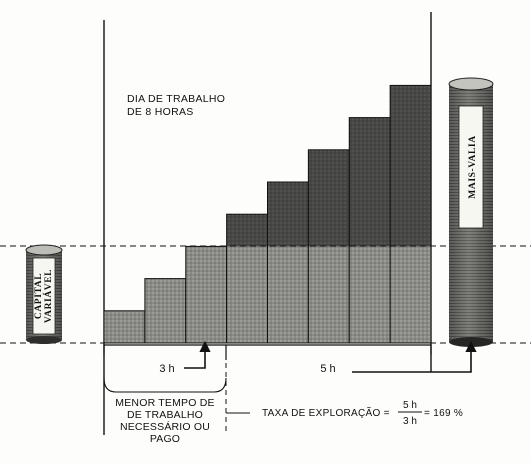 The image size is (531, 463). Describe the element at coordinates (473, 166) in the screenshot. I see `surplus-roll-label: MAIS-VALIA` at that location.